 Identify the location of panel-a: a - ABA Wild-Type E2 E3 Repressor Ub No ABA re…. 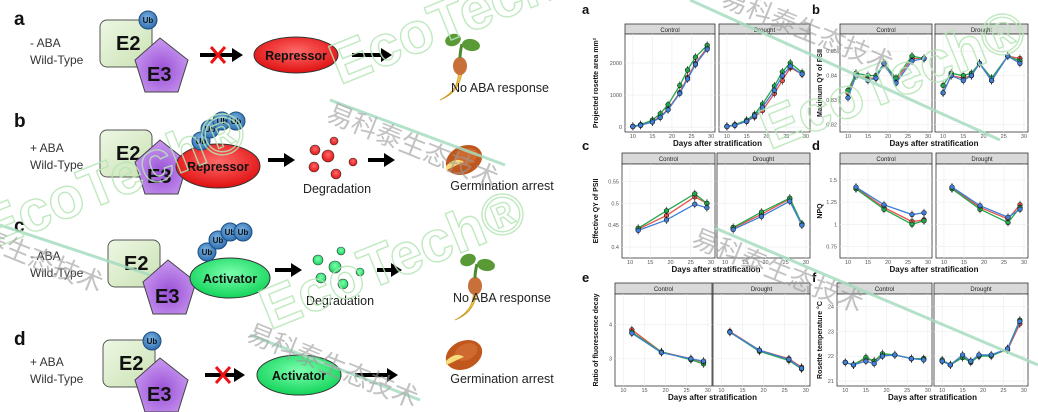
(281, 55).